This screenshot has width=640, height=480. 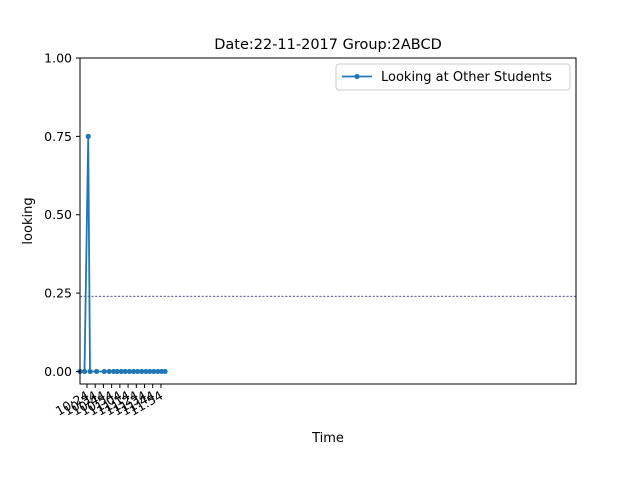 What do you see at coordinates (58, 293) in the screenshot?
I see `y-tick-label: 0.25` at bounding box center [58, 293].